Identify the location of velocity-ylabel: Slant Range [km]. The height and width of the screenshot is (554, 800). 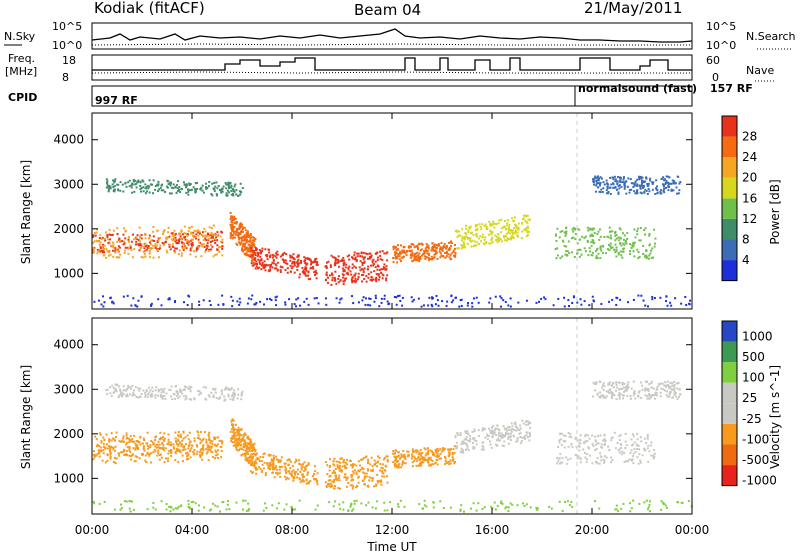
(26, 417).